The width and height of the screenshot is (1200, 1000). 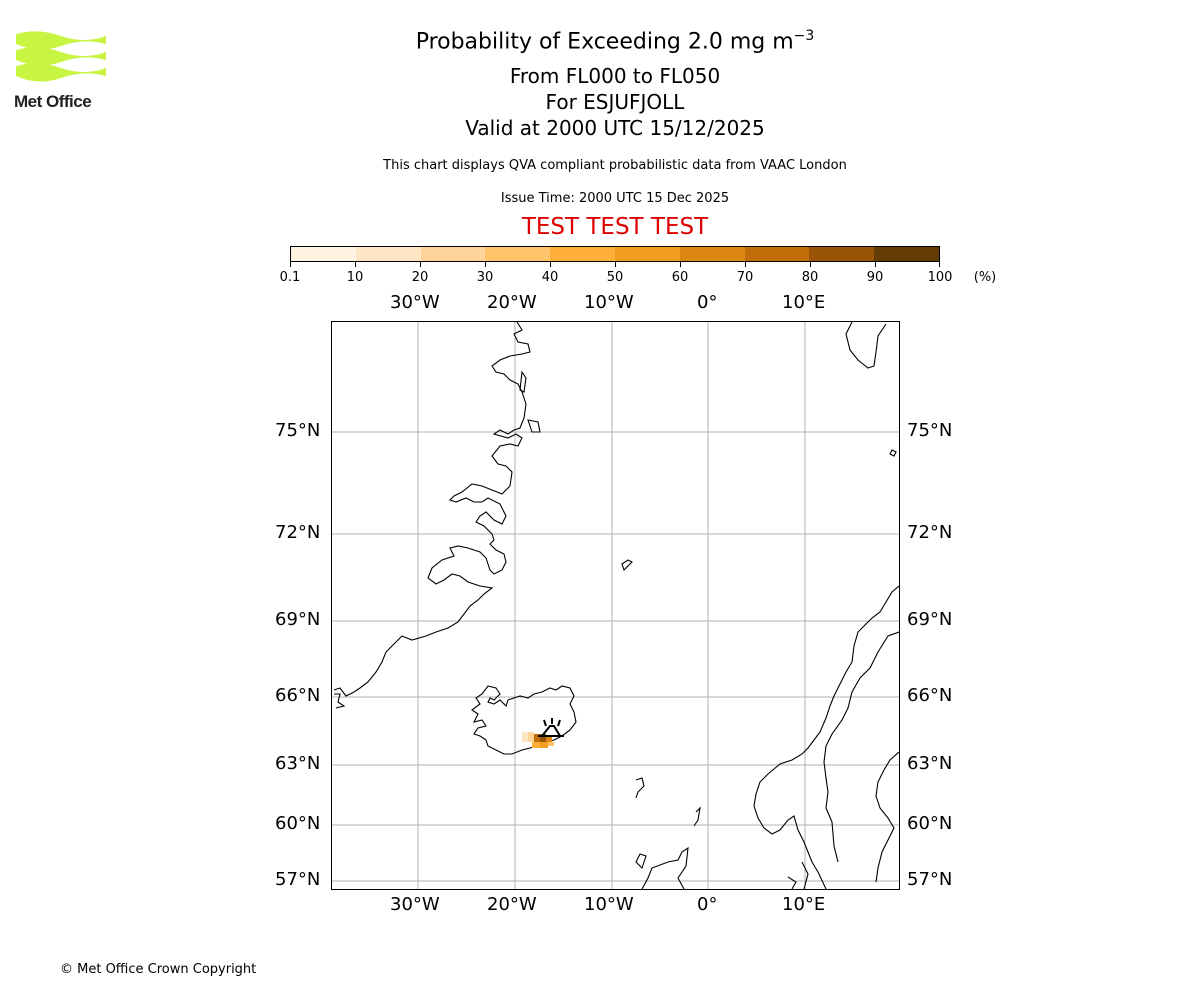 What do you see at coordinates (61, 56) in the screenshot?
I see `waves-logo-icon` at bounding box center [61, 56].